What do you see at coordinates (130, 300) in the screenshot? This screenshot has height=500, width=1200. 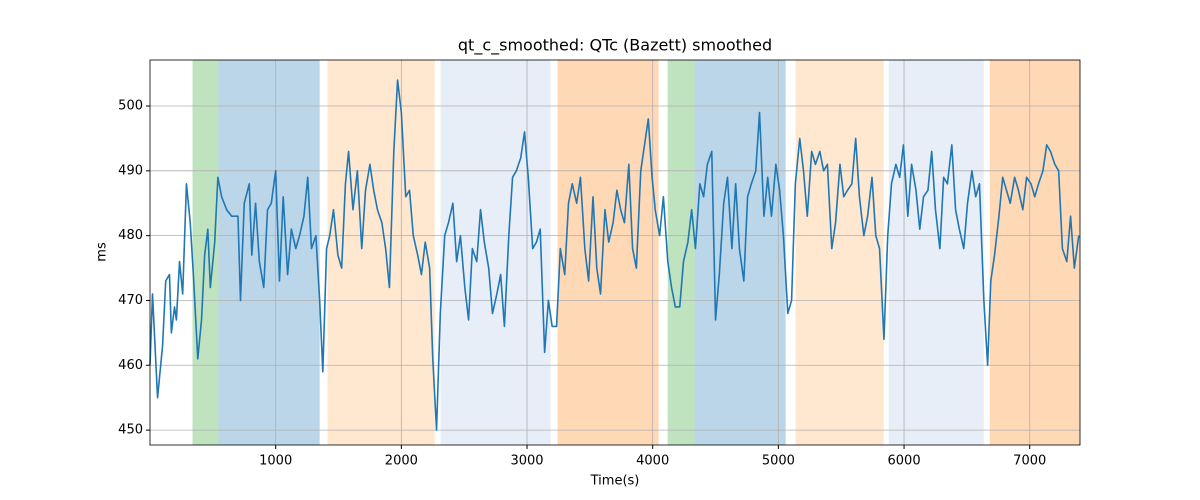 I see `y-tick-label: 470` at bounding box center [130, 300].